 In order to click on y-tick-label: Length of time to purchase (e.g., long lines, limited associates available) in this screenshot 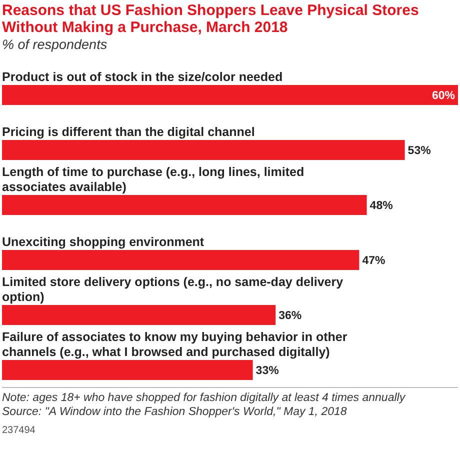, I will do `click(153, 179)`.